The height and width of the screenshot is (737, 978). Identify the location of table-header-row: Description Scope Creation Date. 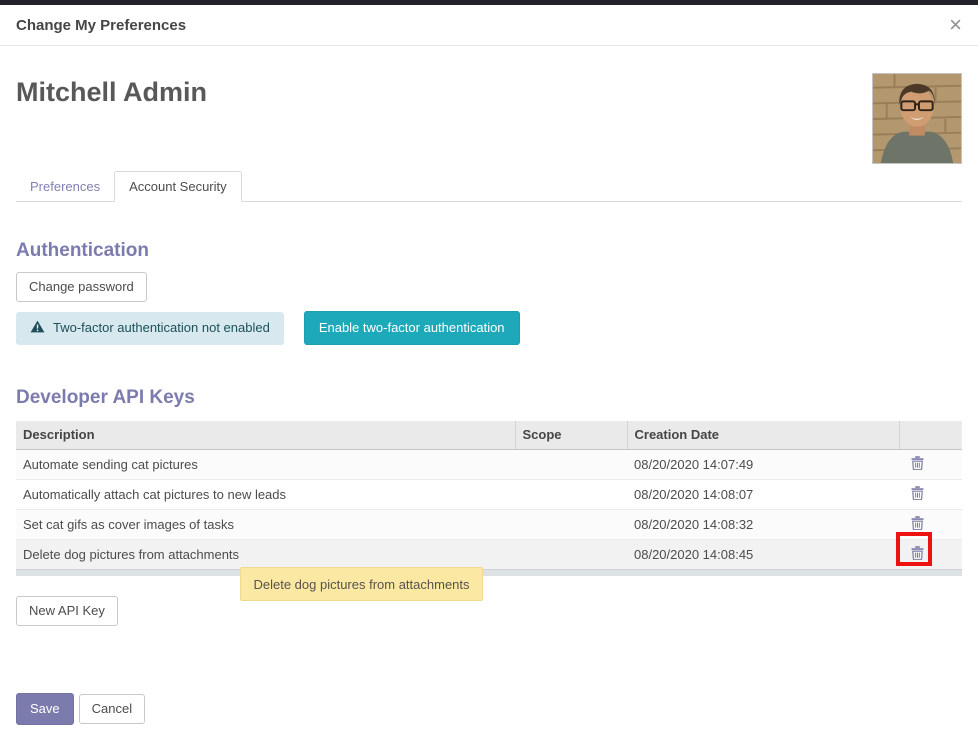
(489, 435).